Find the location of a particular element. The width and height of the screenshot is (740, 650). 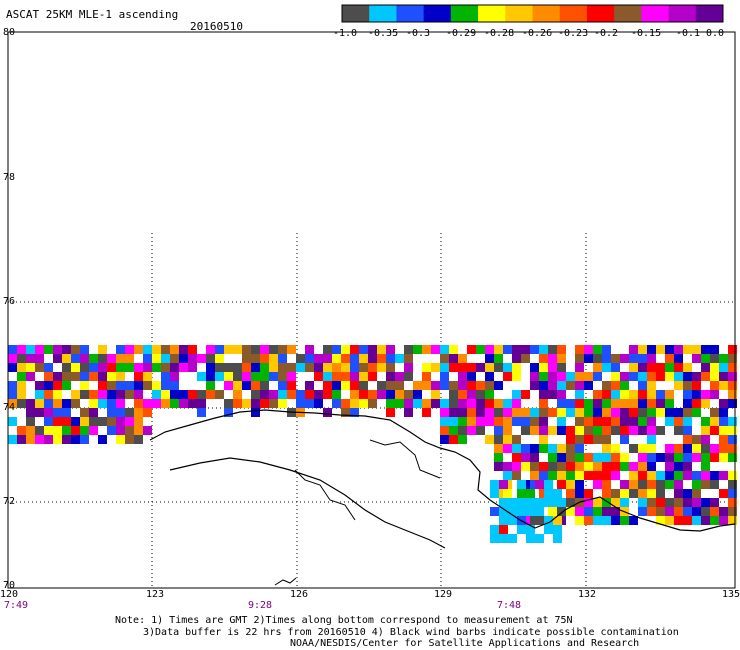

coastline-inlet is located at coordinates (405, 459).